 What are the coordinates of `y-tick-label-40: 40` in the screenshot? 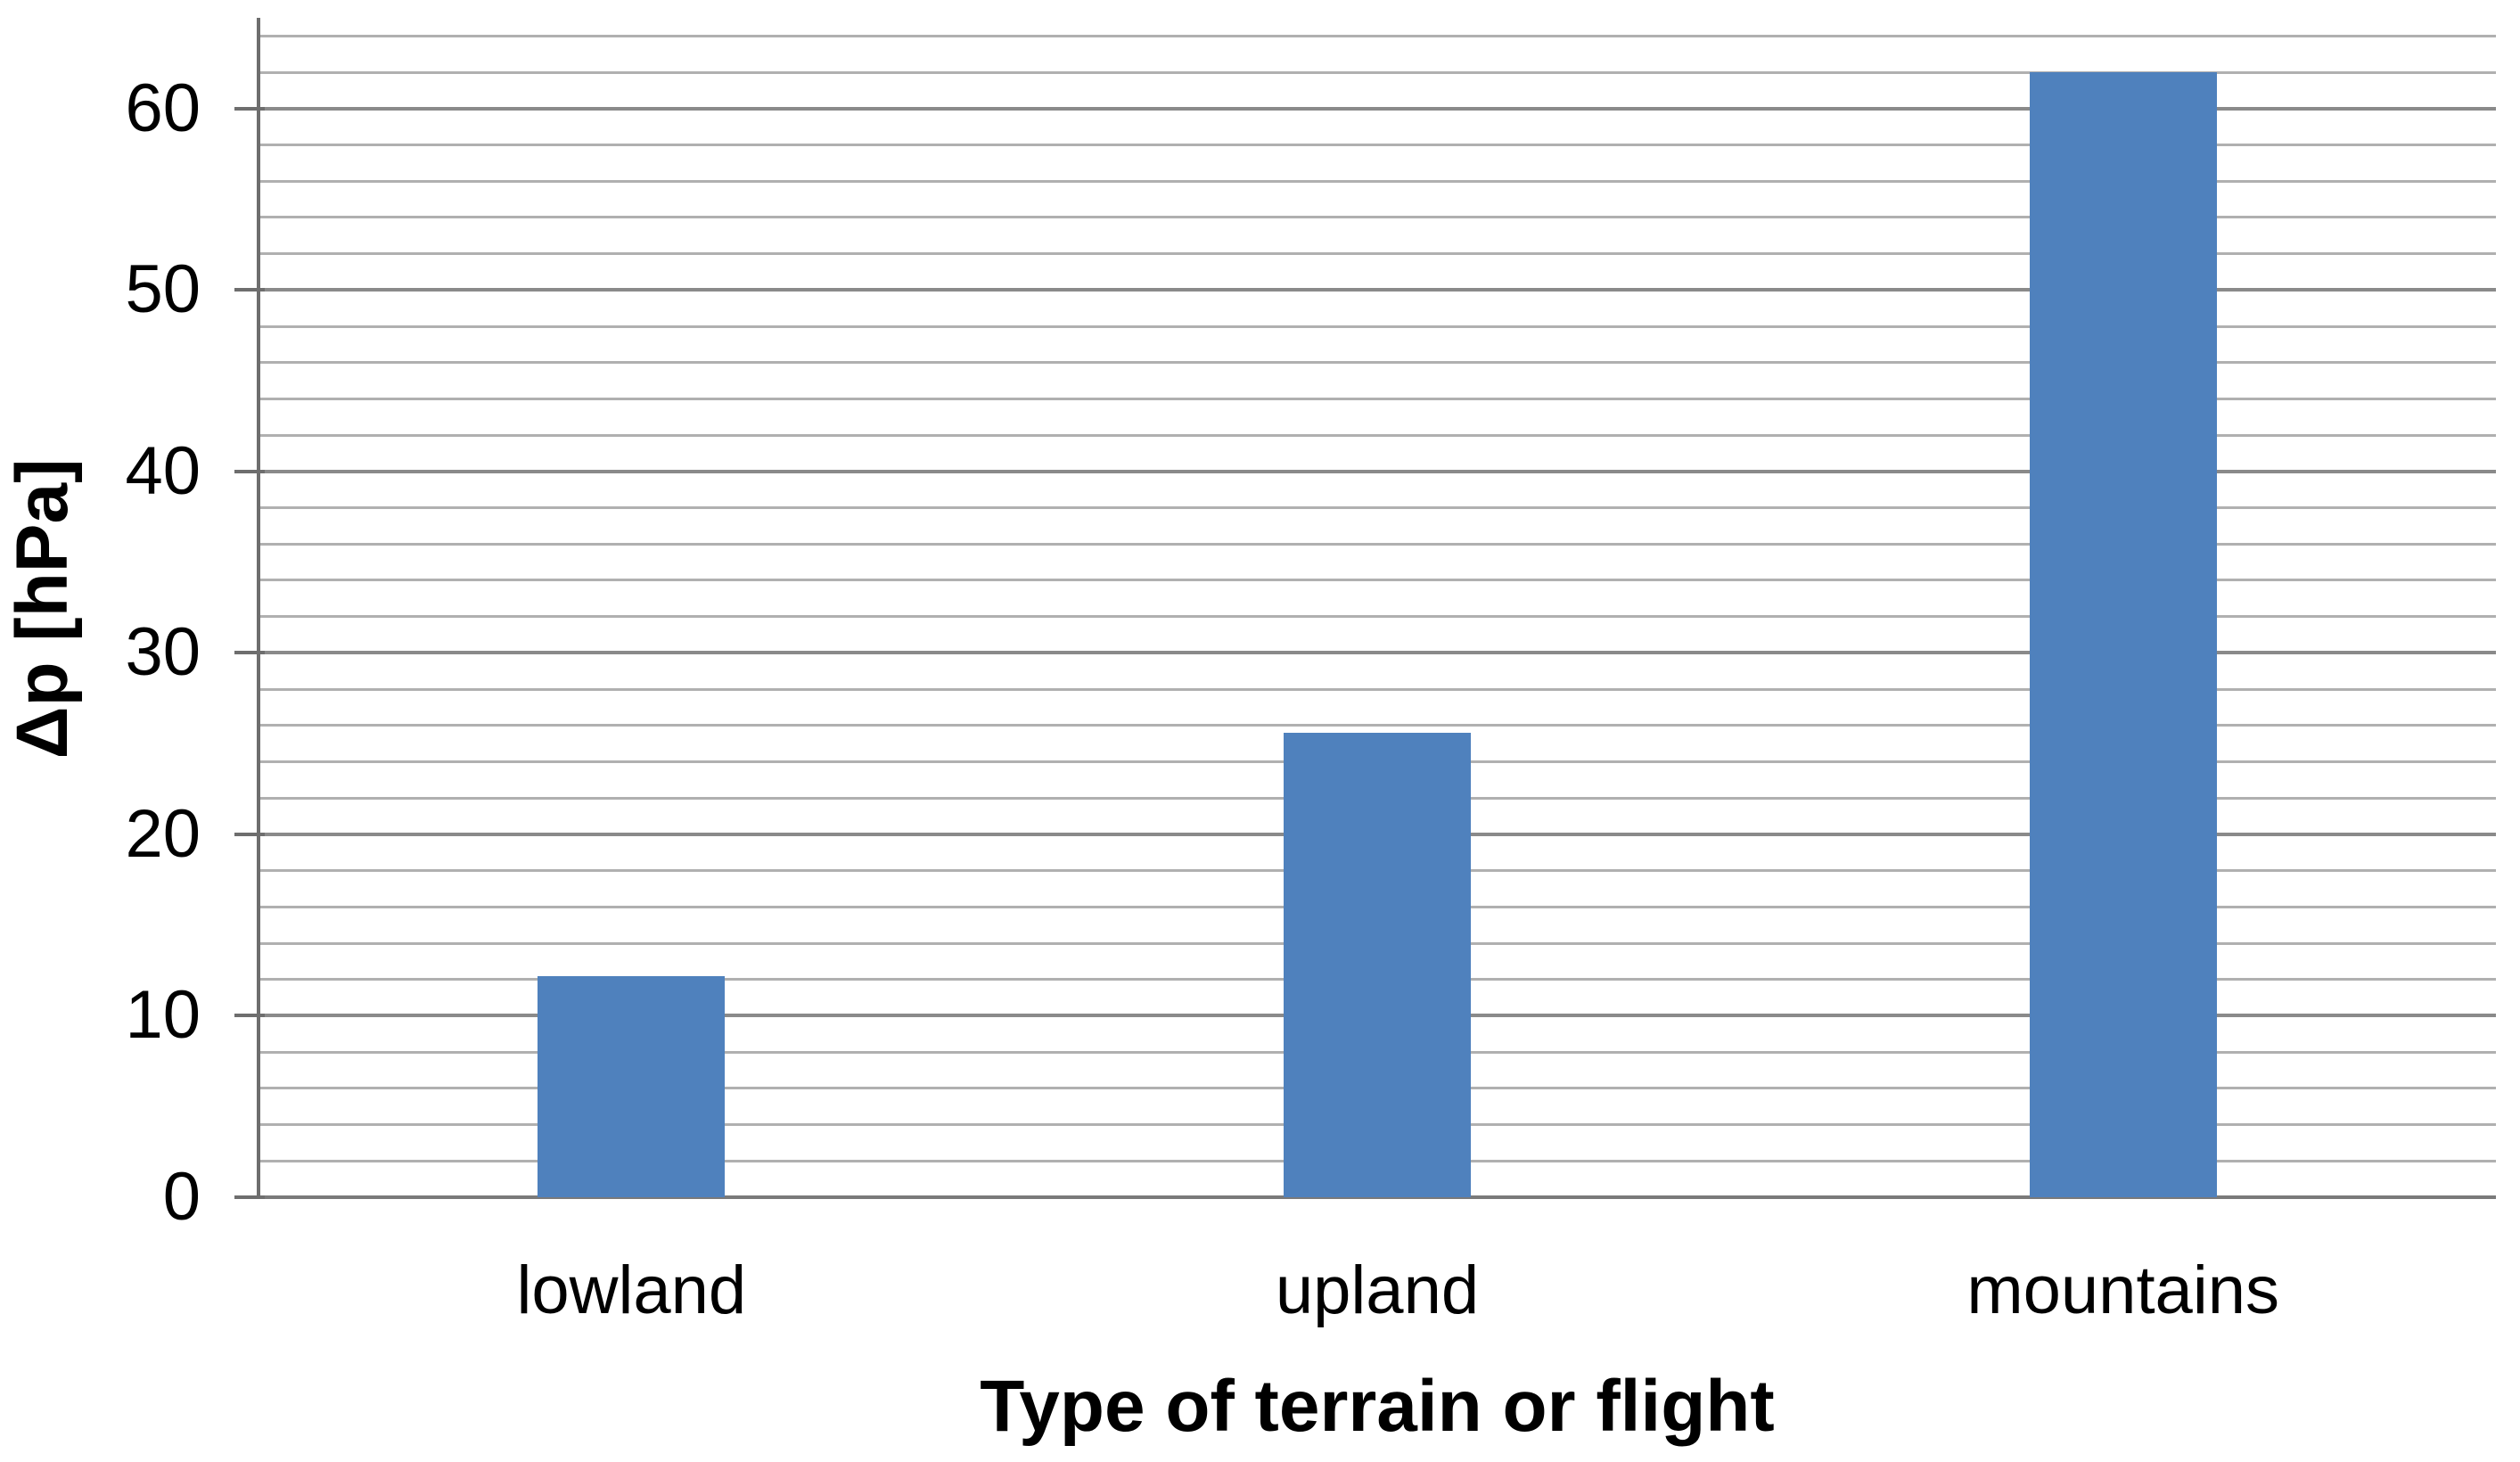 It's located at (163, 470).